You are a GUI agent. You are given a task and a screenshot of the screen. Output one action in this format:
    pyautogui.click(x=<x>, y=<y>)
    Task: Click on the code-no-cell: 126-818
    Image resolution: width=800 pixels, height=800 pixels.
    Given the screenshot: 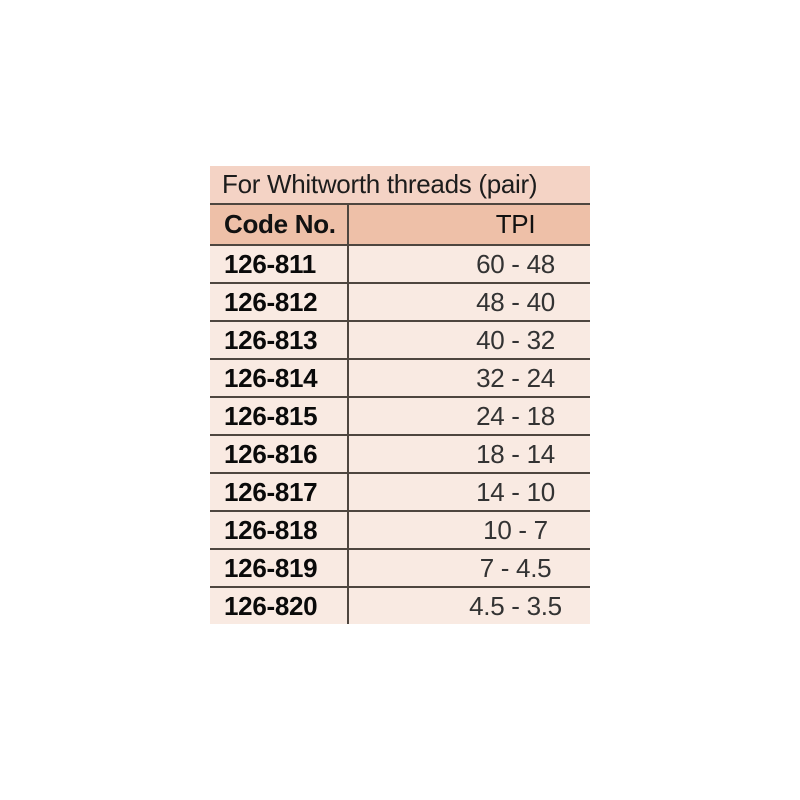 What is the action you would take?
    pyautogui.click(x=271, y=529)
    